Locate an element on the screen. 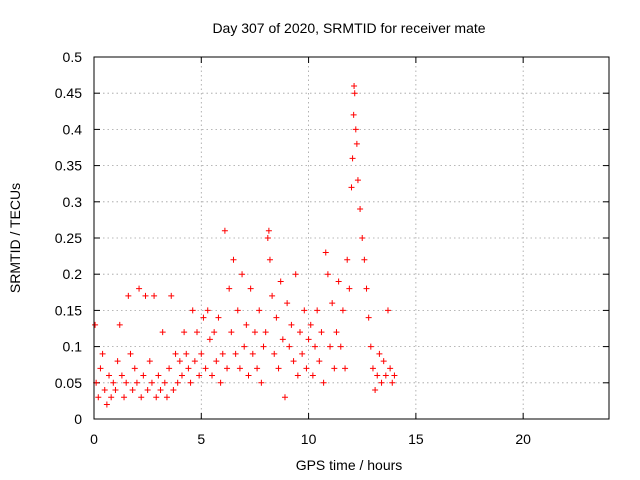 The image size is (640, 480). x-tick-label: 10 is located at coordinates (309, 439).